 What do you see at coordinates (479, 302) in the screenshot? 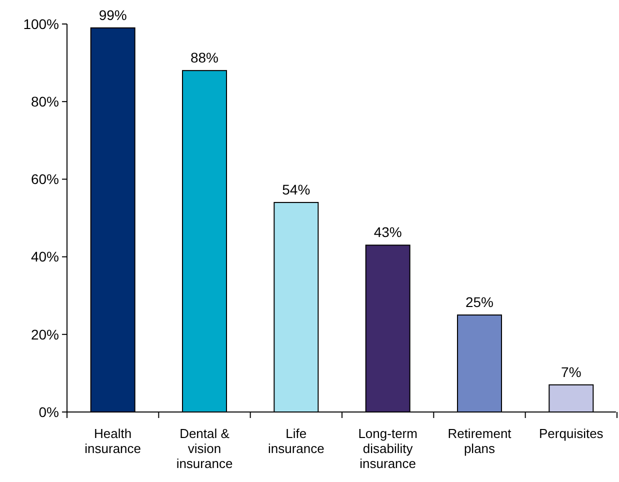
I see `data-label: 25%` at bounding box center [479, 302].